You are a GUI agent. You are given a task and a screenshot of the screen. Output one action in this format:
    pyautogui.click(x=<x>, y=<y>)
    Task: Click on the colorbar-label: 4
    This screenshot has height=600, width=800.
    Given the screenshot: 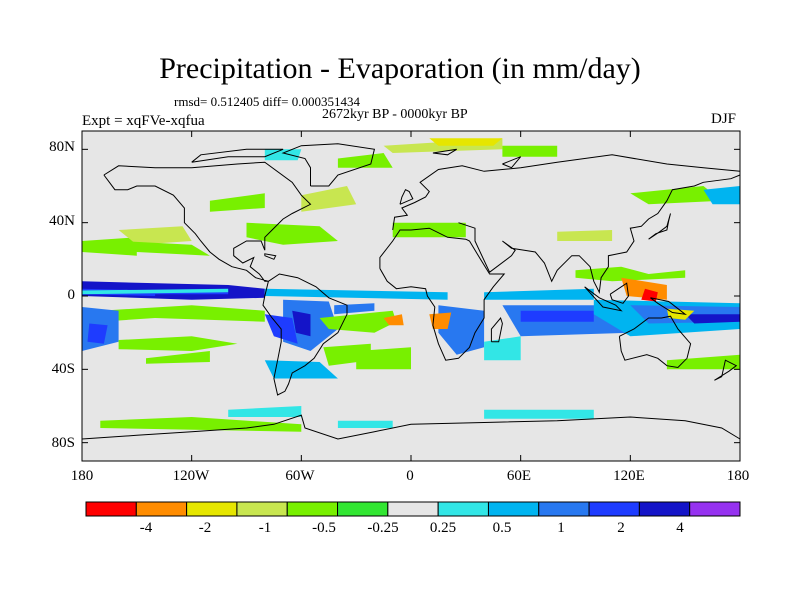 What is the action you would take?
    pyautogui.click(x=680, y=528)
    